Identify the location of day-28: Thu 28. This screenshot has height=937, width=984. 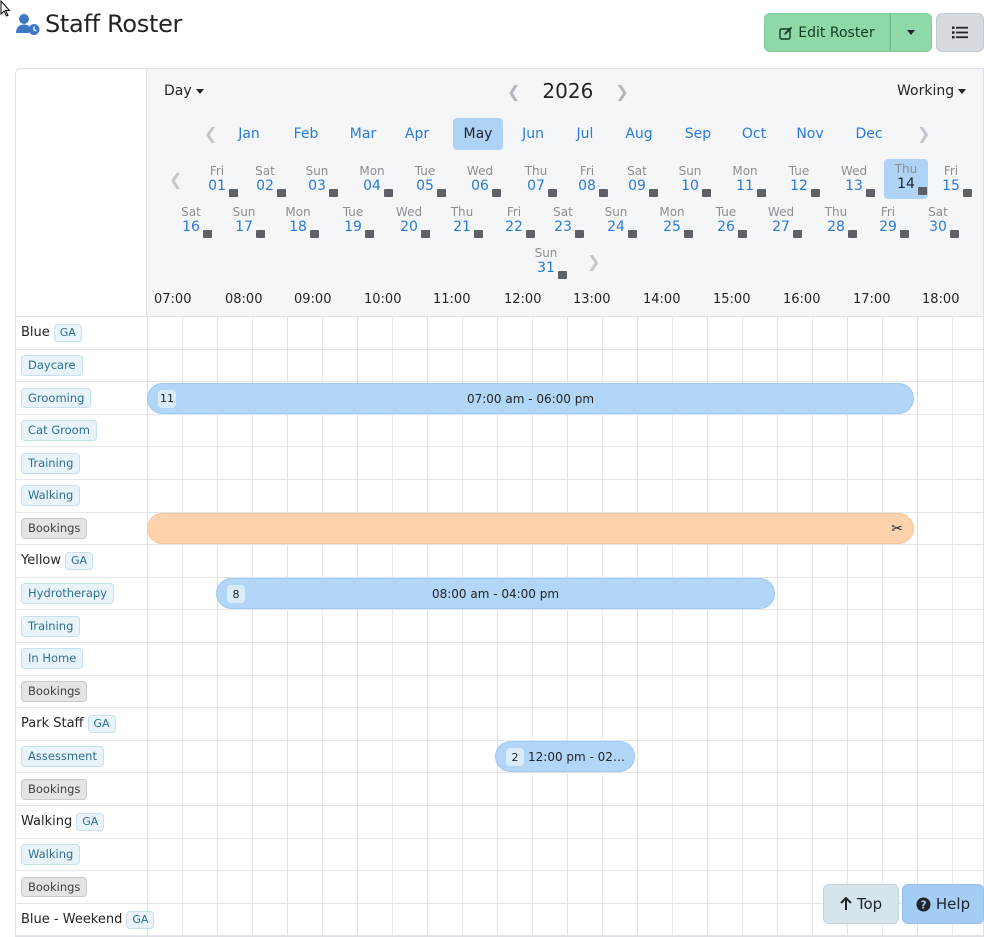
(836, 222).